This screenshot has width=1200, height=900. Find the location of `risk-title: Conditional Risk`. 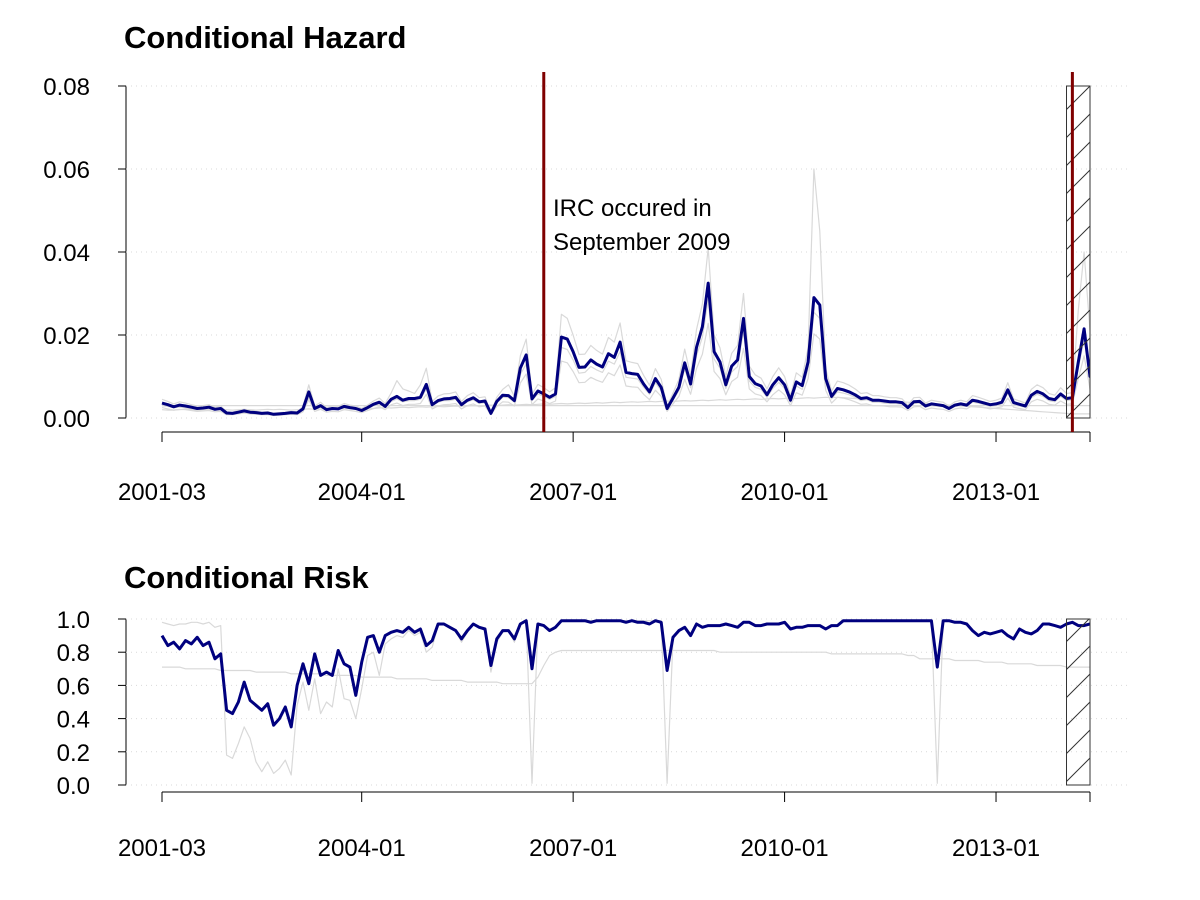

risk-title: Conditional Risk is located at coordinates (246, 577).